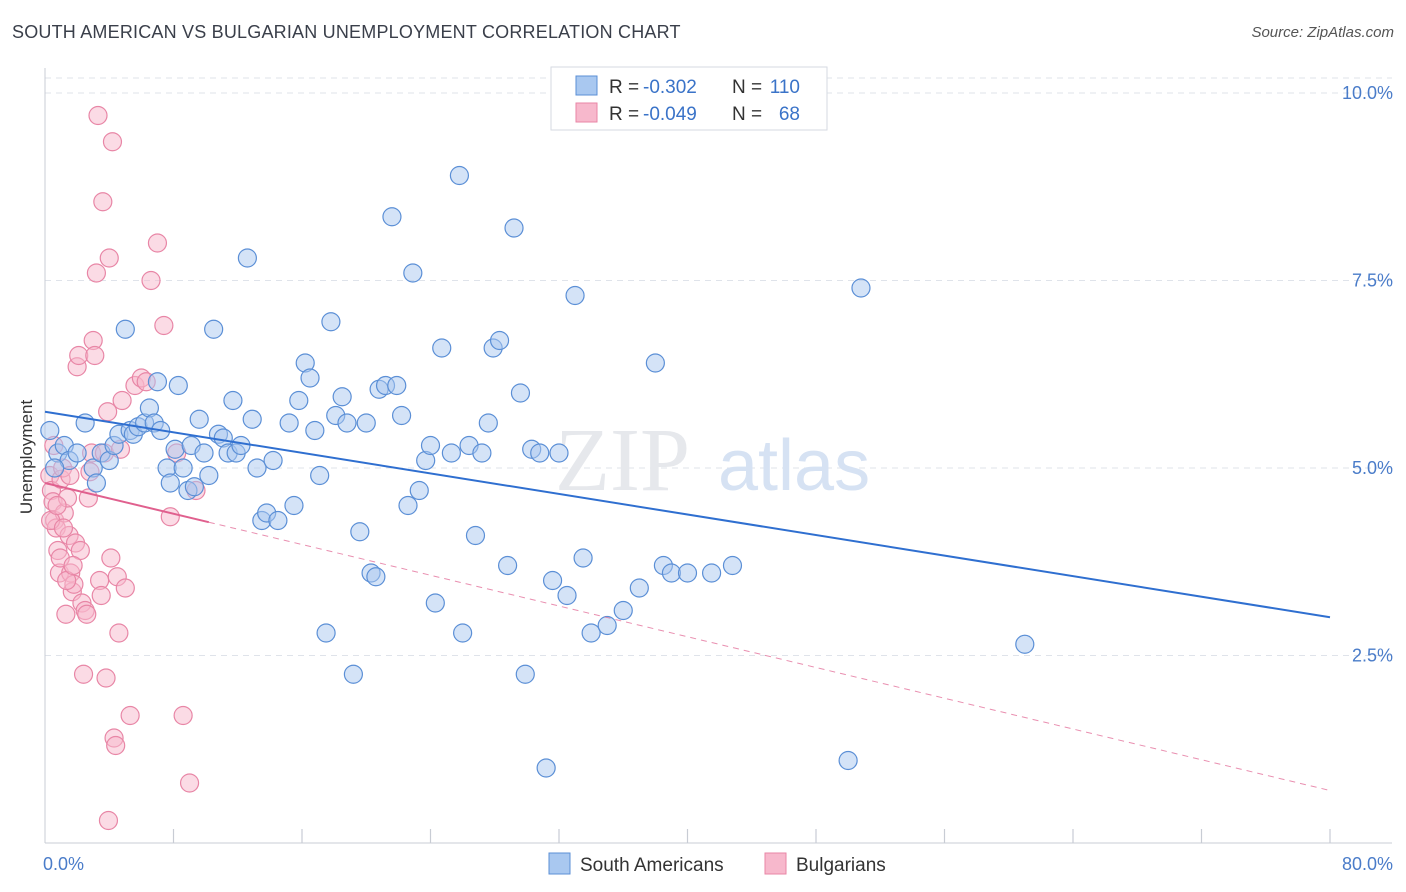  What do you see at coordinates (652, 865) in the screenshot?
I see `bottom-legend-label-blue: South Americans` at bounding box center [652, 865].